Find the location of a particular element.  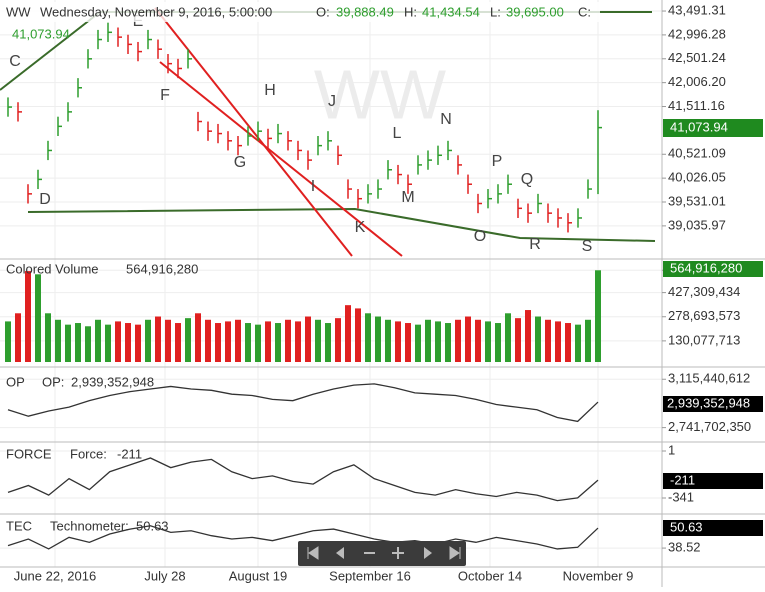

x-tick-label: November 9 is located at coordinates (598, 575).